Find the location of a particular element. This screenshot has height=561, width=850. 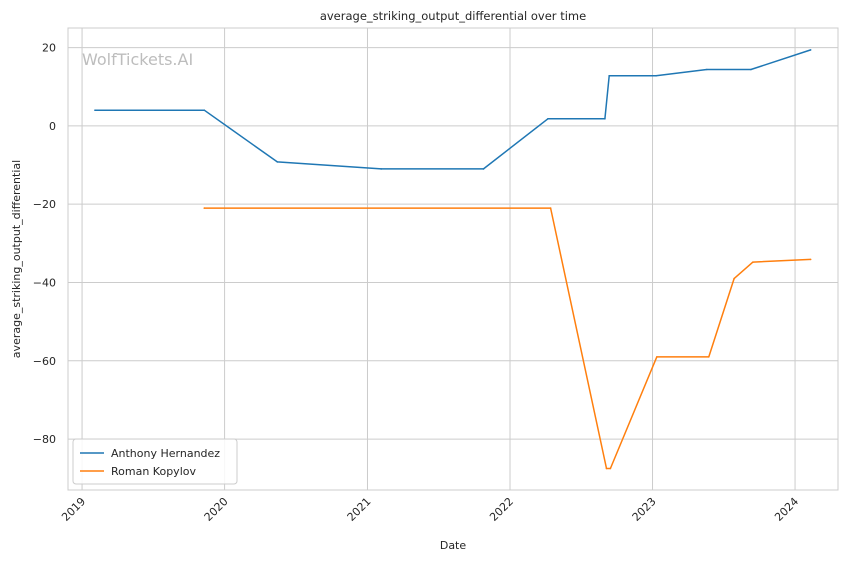

y-tick-label: −60 is located at coordinates (44, 361).